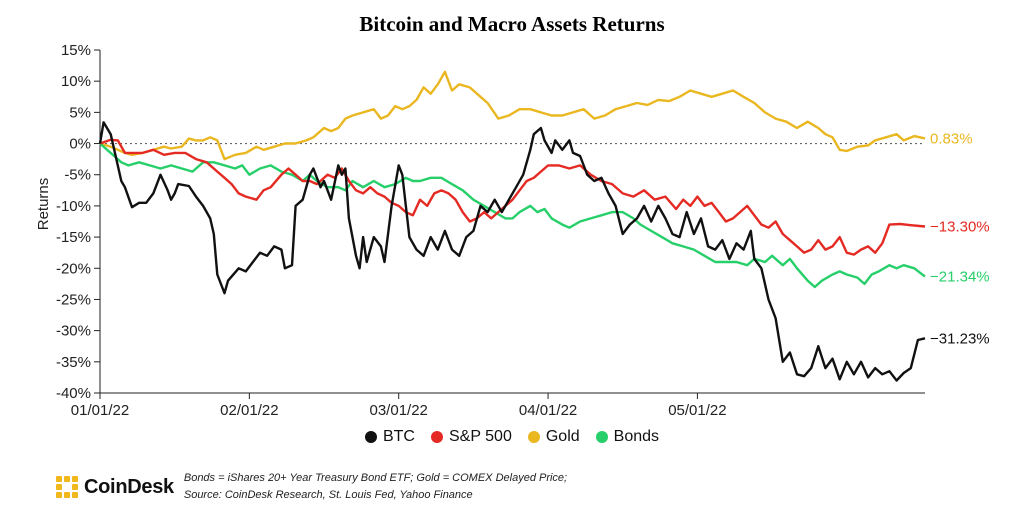 This screenshot has width=1024, height=522. I want to click on legend-item: S&P 500, so click(471, 437).